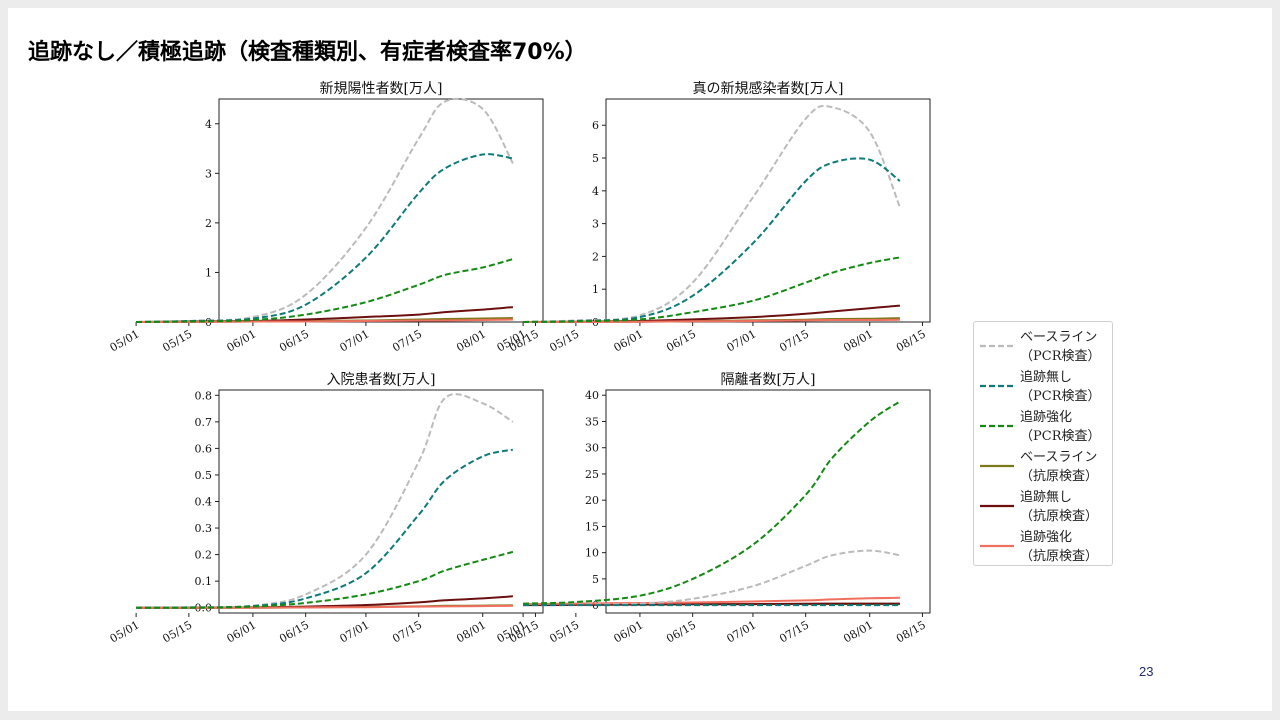 This screenshot has height=720, width=1280. What do you see at coordinates (768, 379) in the screenshot?
I see `chart-title: 隔離者数[万人]` at bounding box center [768, 379].